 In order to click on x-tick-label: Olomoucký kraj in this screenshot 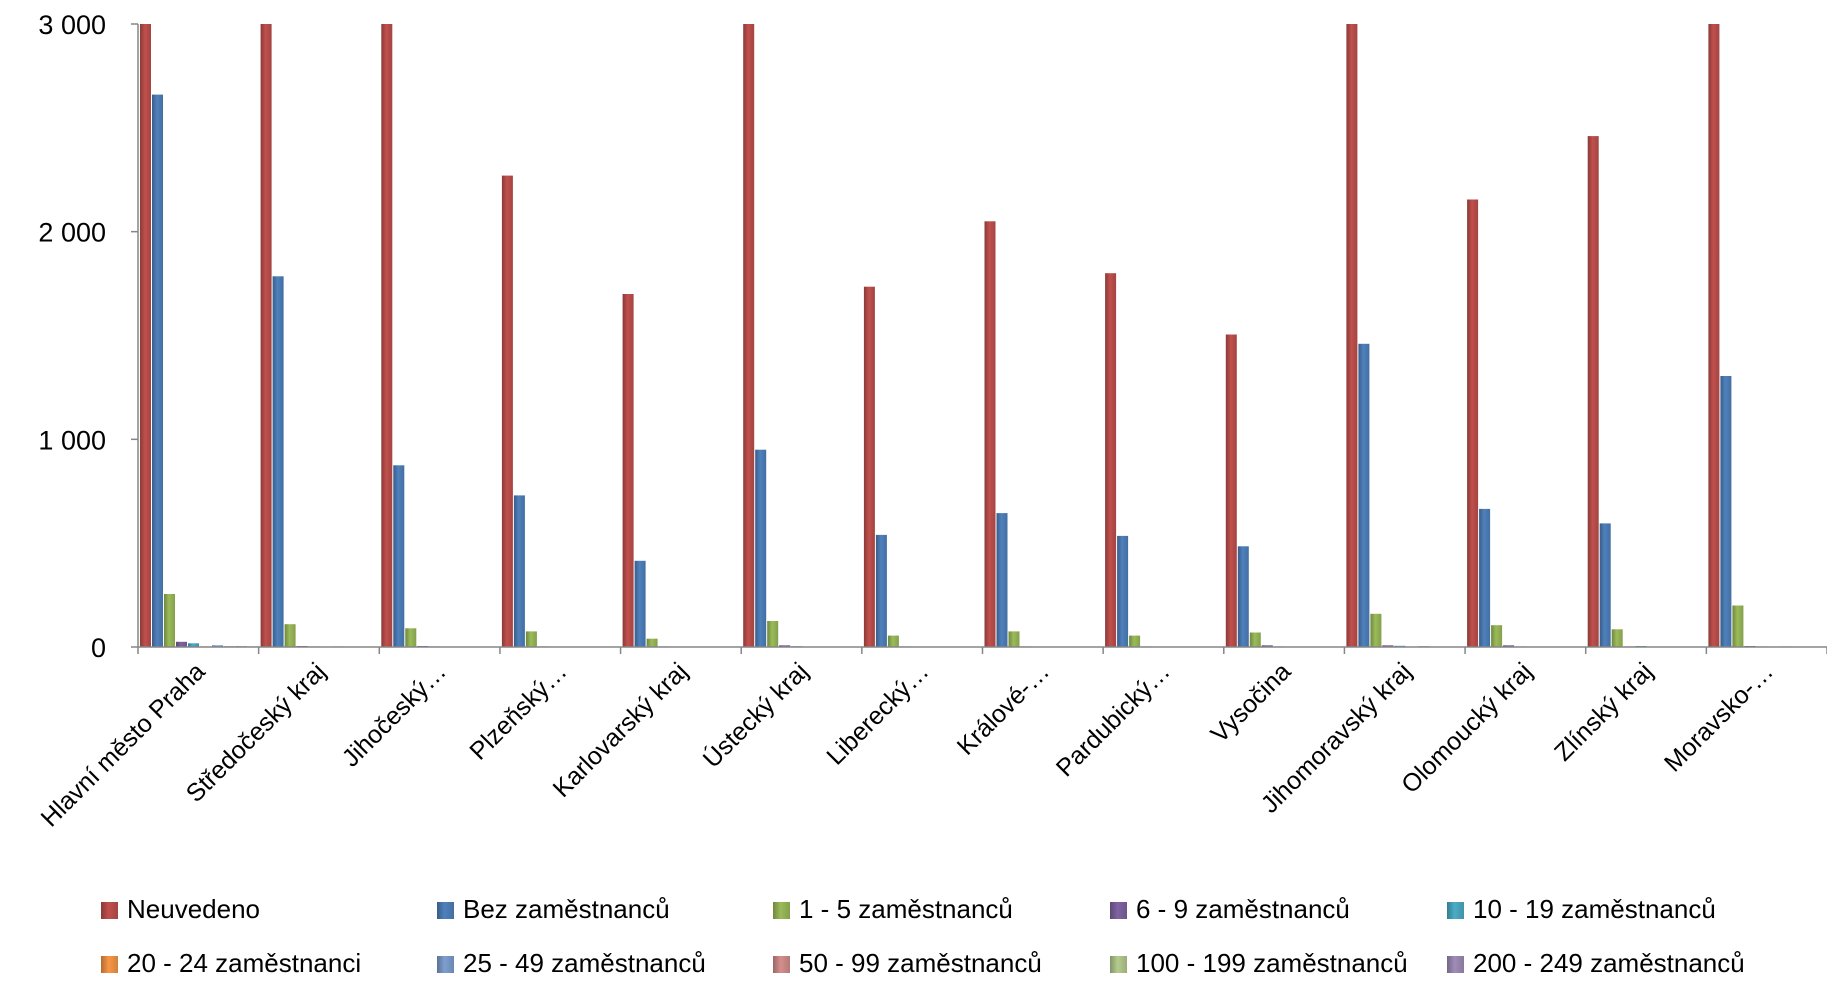, I will do `click(1467, 728)`.